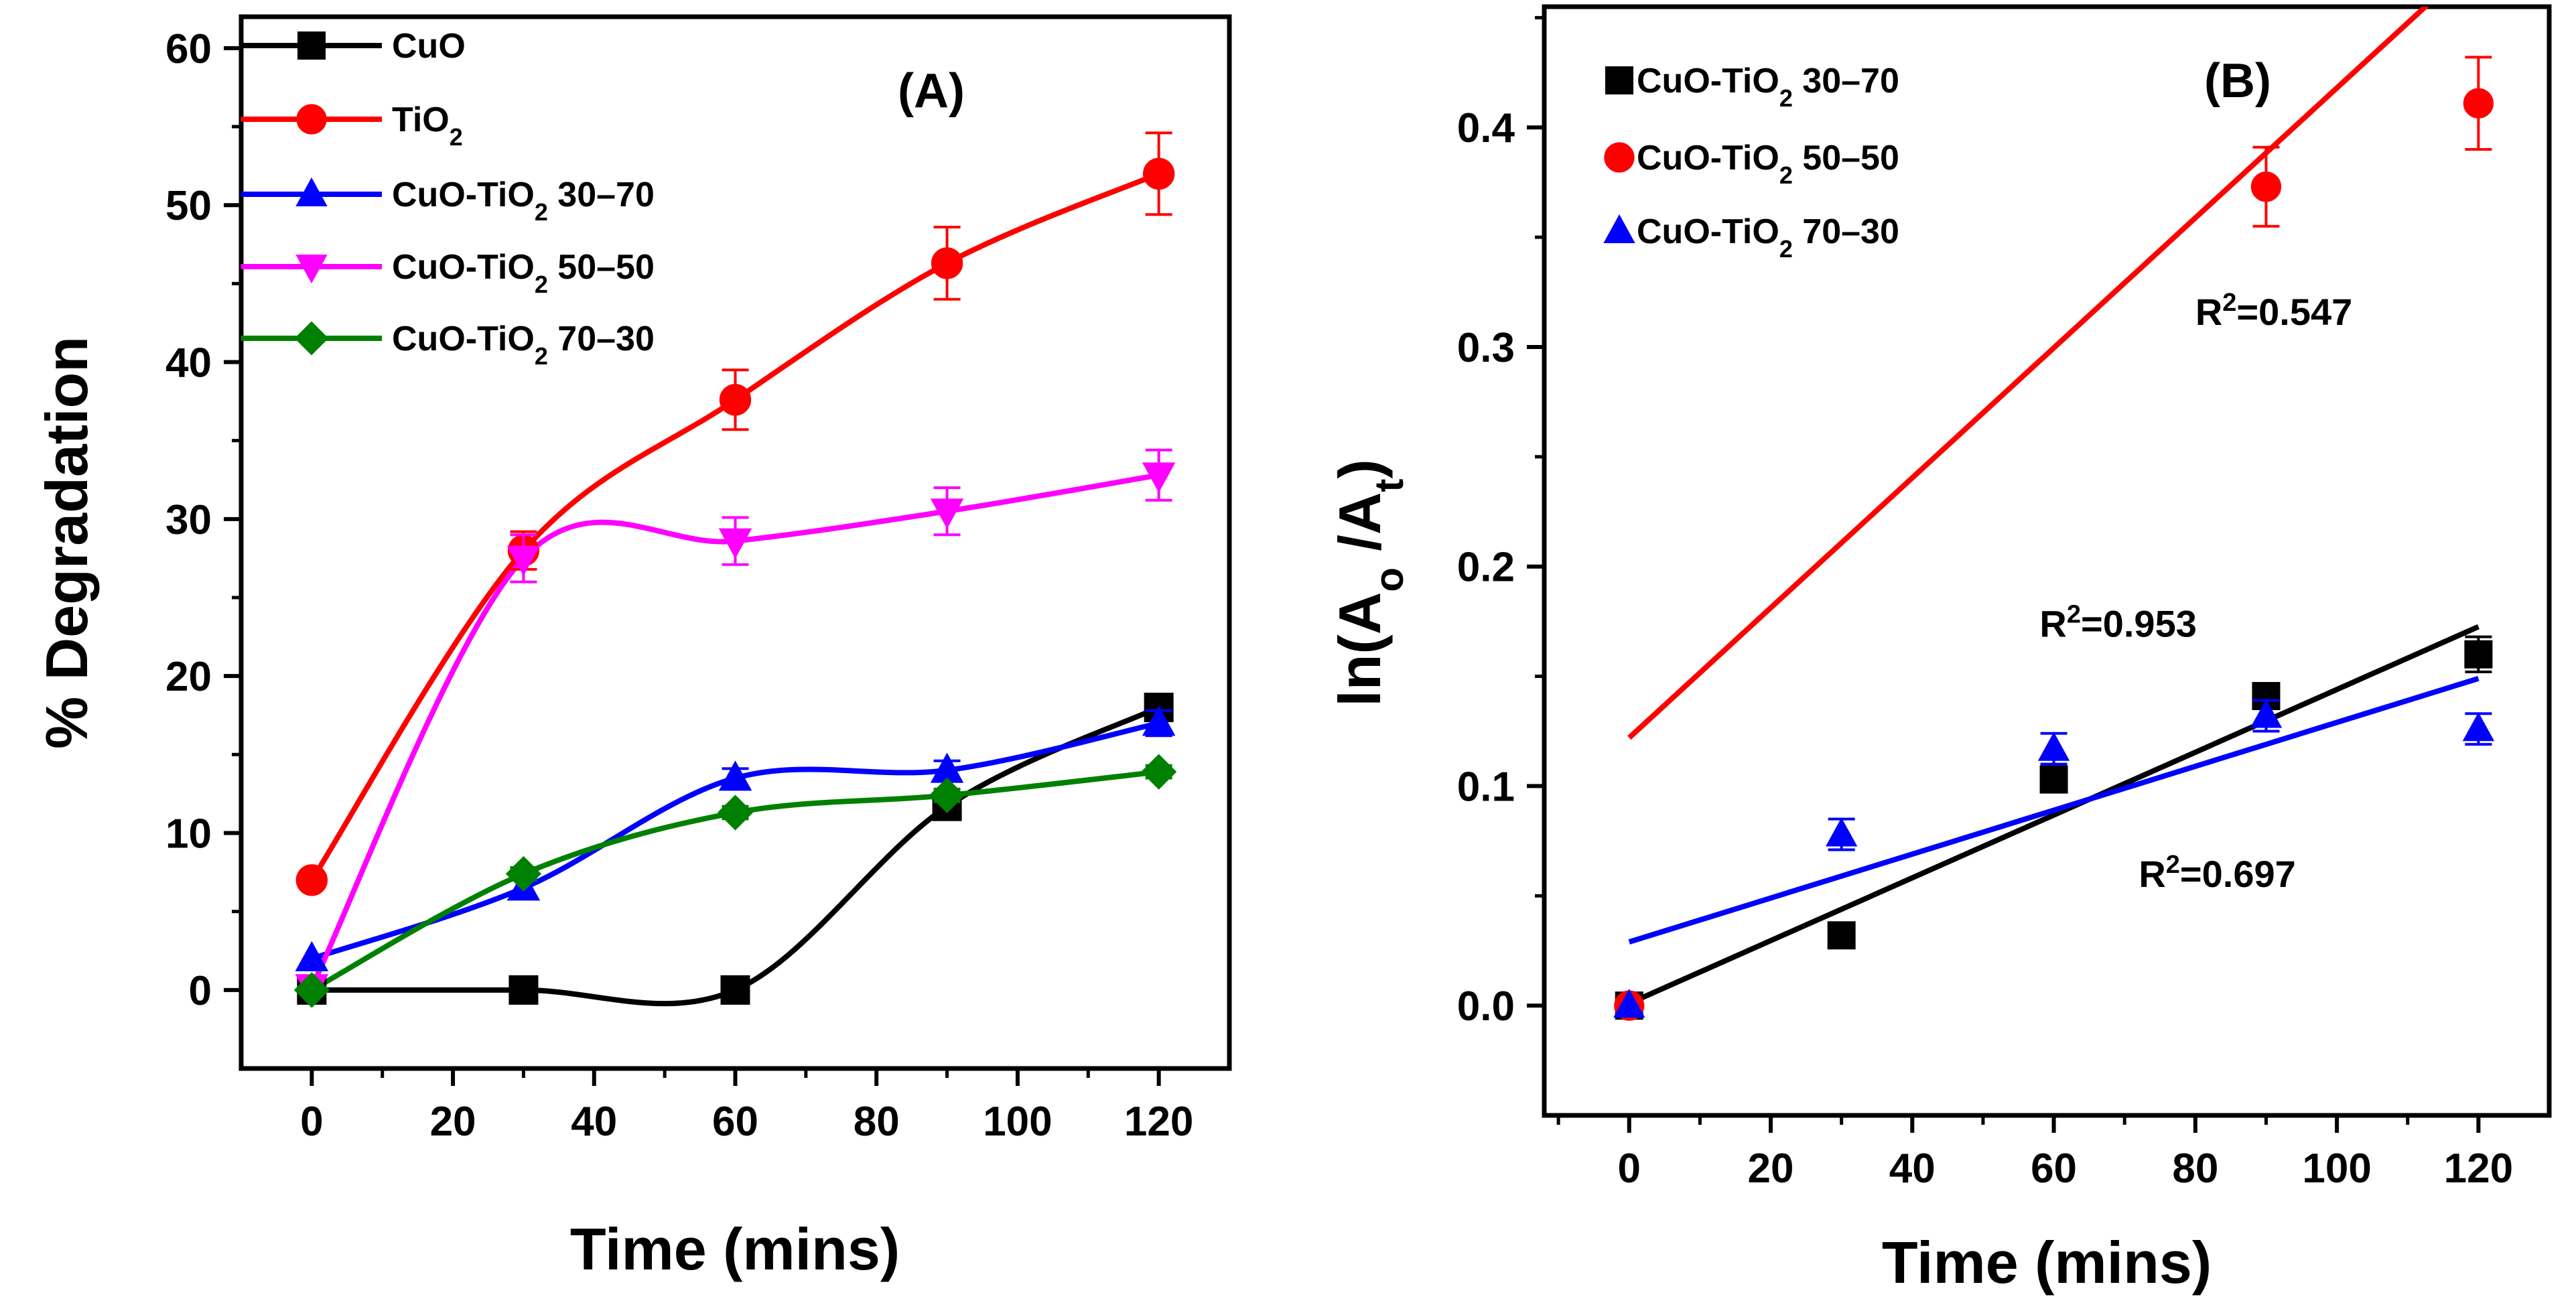 This screenshot has height=1313, width=2576. I want to click on b-r-squared-2: R2=0.697, so click(2217, 873).